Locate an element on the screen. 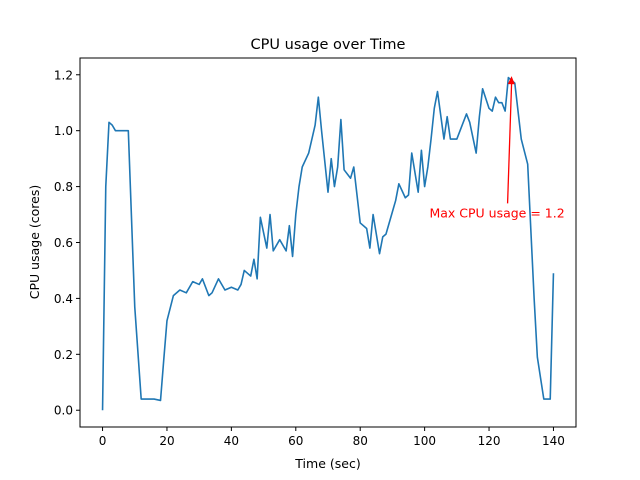 The image size is (640, 480). annotation-arrowhead is located at coordinates (511, 80).